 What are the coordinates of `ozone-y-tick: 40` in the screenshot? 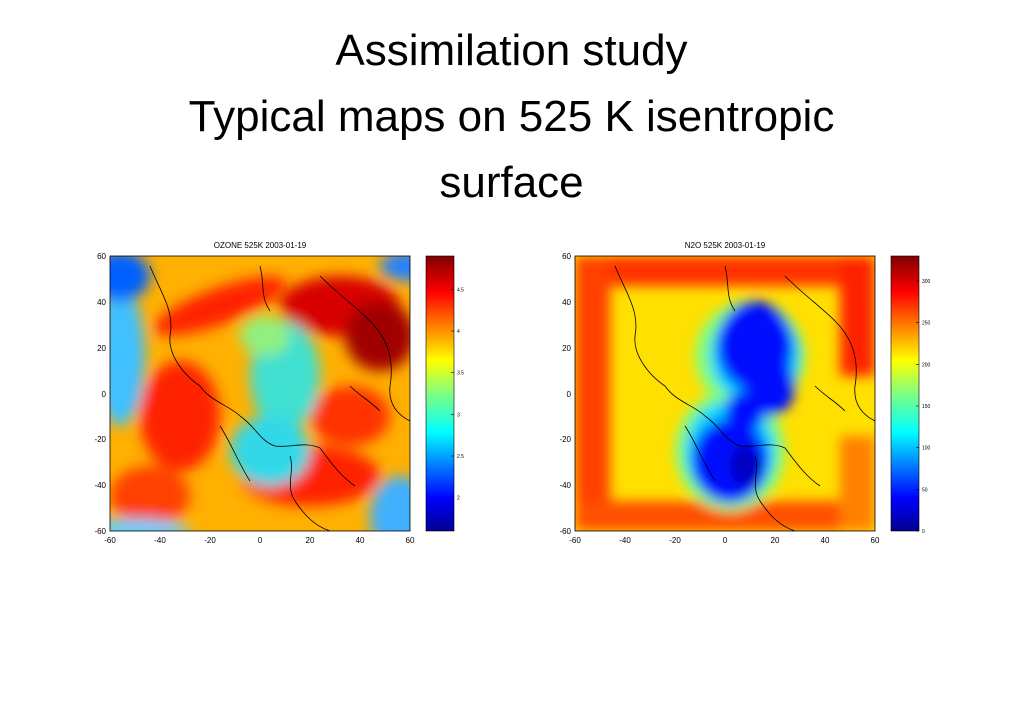 It's located at (101, 302).